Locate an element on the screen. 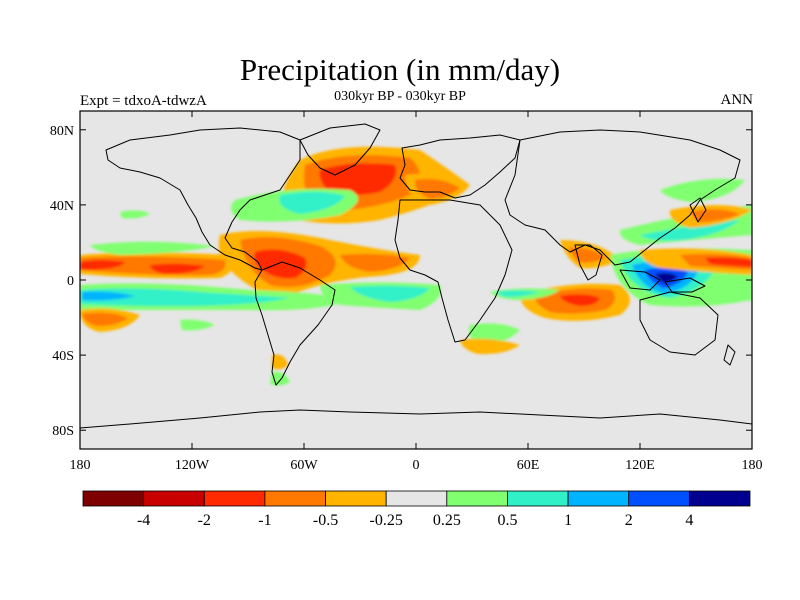 The width and height of the screenshot is (800, 600). colorbar-label: -0.25 is located at coordinates (386, 520).